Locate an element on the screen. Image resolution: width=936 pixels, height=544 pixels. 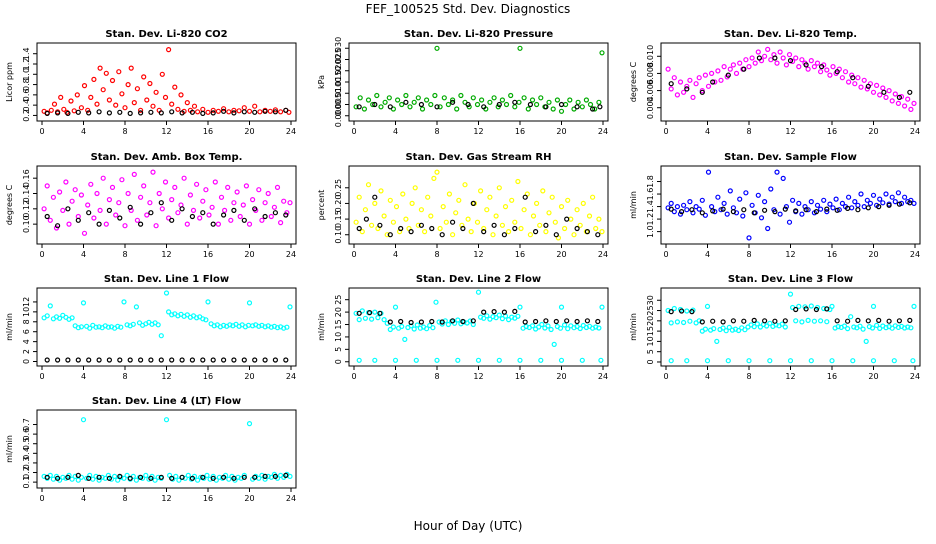
y-tick-label: 0 is located at coordinates (26, 361).